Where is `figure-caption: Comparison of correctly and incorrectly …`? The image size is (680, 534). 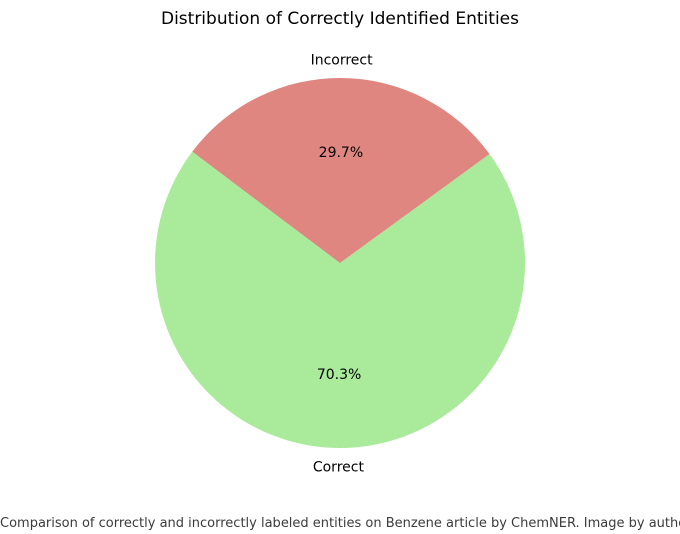
figure-caption: Comparison of correctly and incorrectly … is located at coordinates (340, 523).